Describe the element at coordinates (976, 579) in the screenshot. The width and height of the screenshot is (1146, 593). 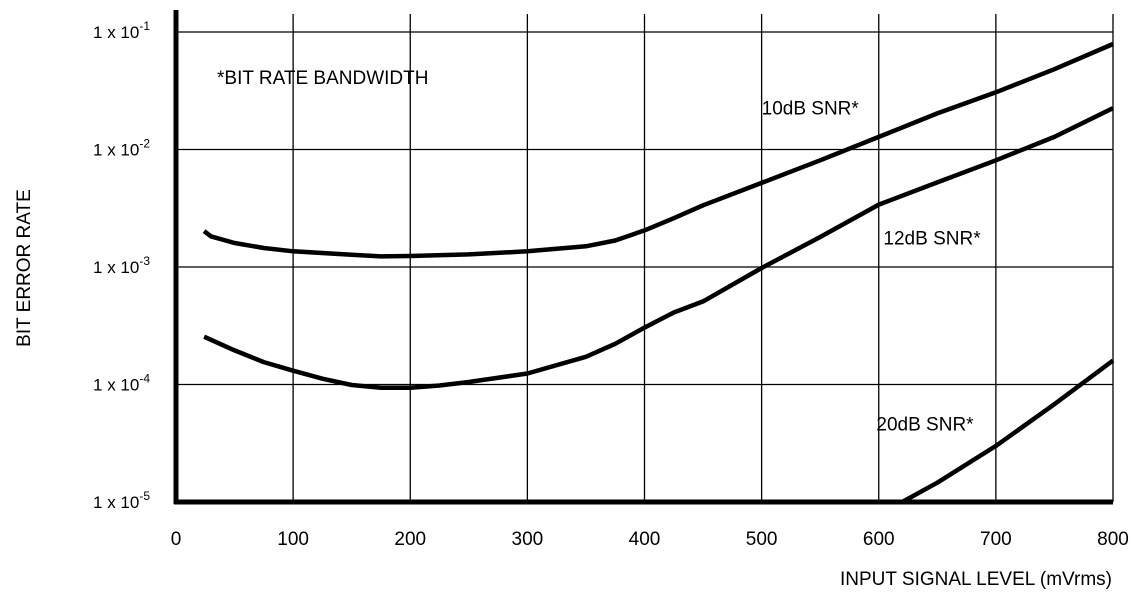
I see `x-axis-label: INPUT SIGNAL LEVEL (mVrms)` at that location.